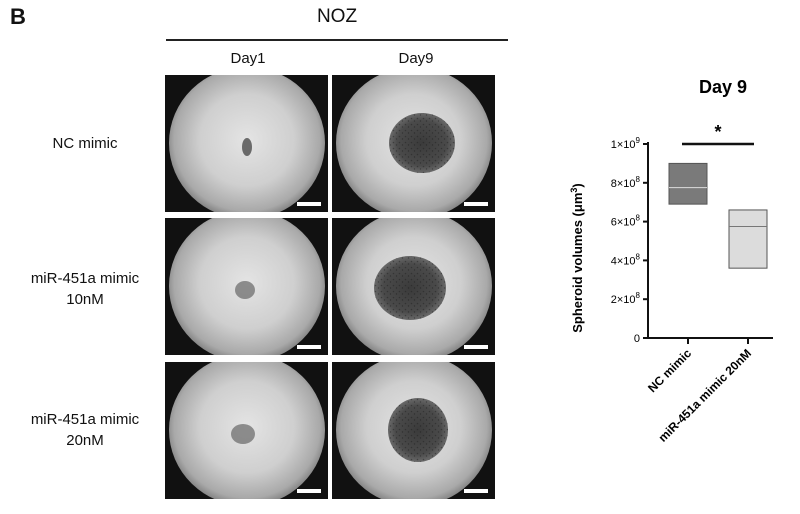 The image size is (800, 514). I want to click on column-label-day1: Day1, so click(248, 58).